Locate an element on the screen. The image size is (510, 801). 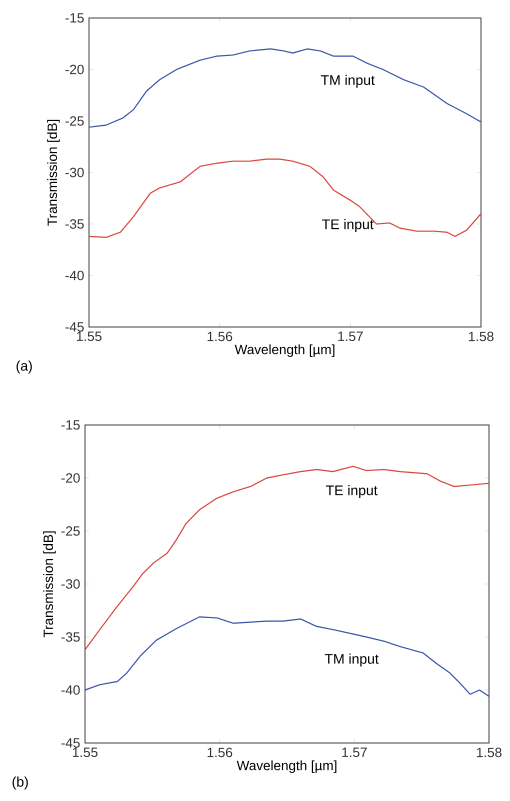
text: (a) is located at coordinates (24, 367).